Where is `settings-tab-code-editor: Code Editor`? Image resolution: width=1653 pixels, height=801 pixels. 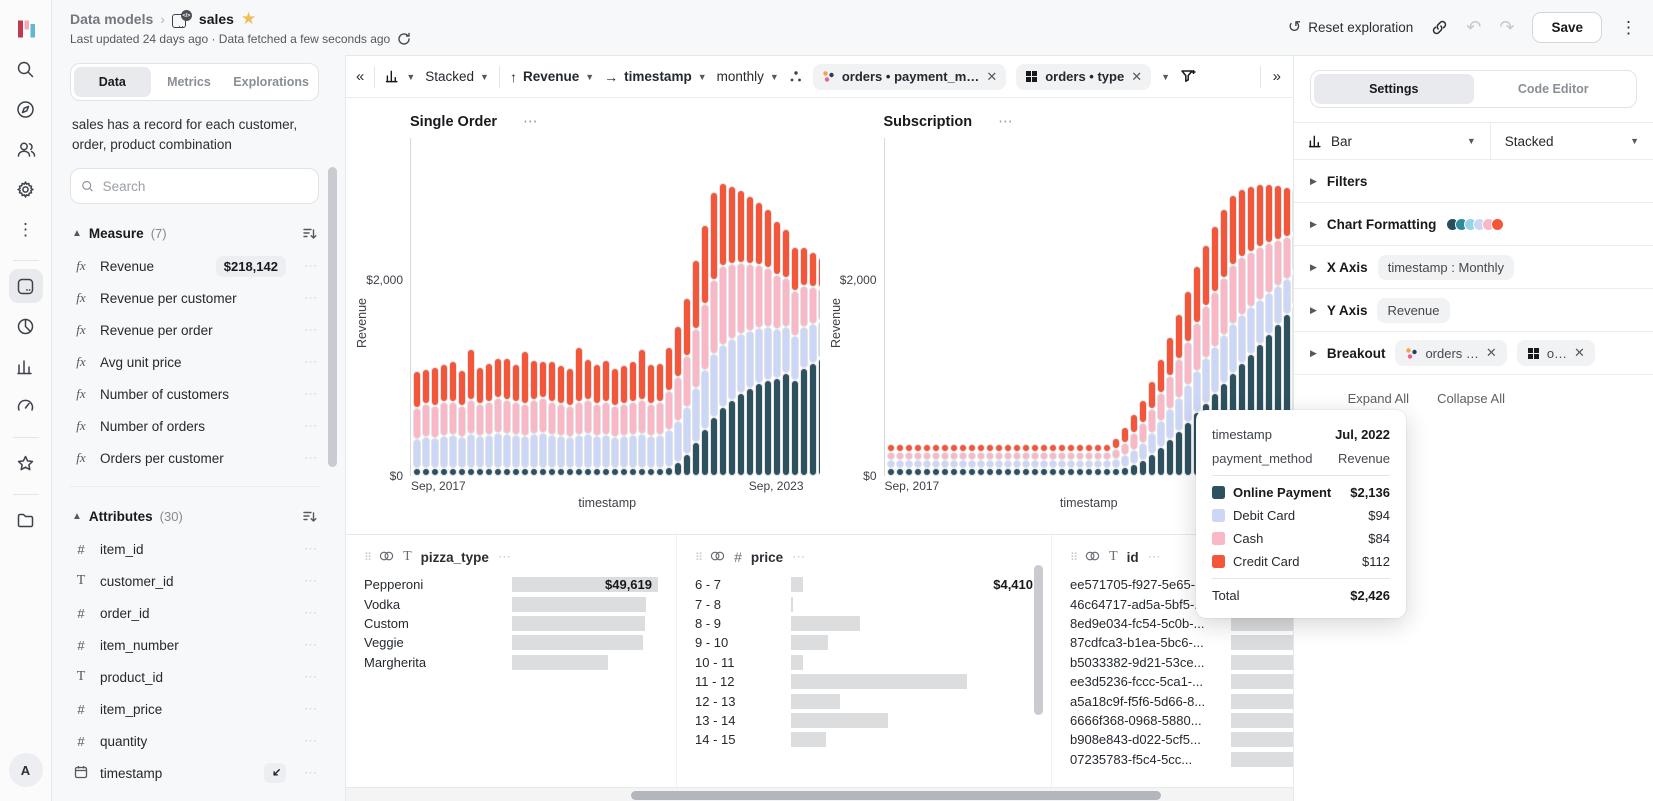
settings-tab-code-editor: Code Editor is located at coordinates (1553, 89).